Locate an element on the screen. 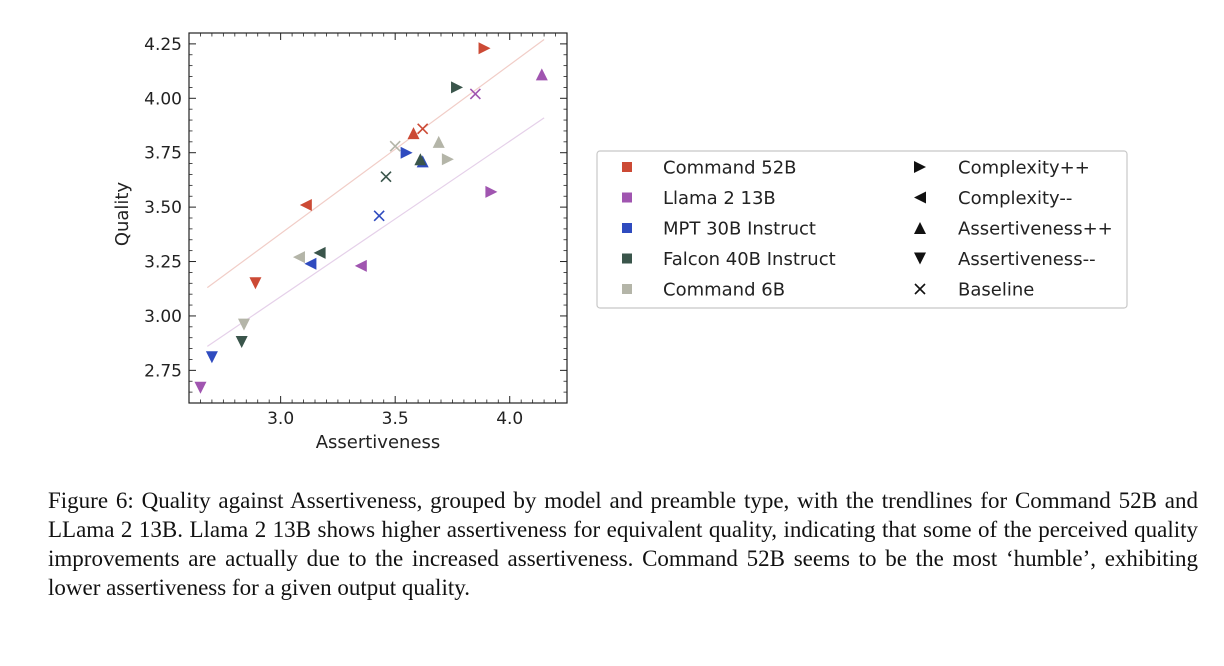  point-command-6b-assertiveness-minus is located at coordinates (243, 324).